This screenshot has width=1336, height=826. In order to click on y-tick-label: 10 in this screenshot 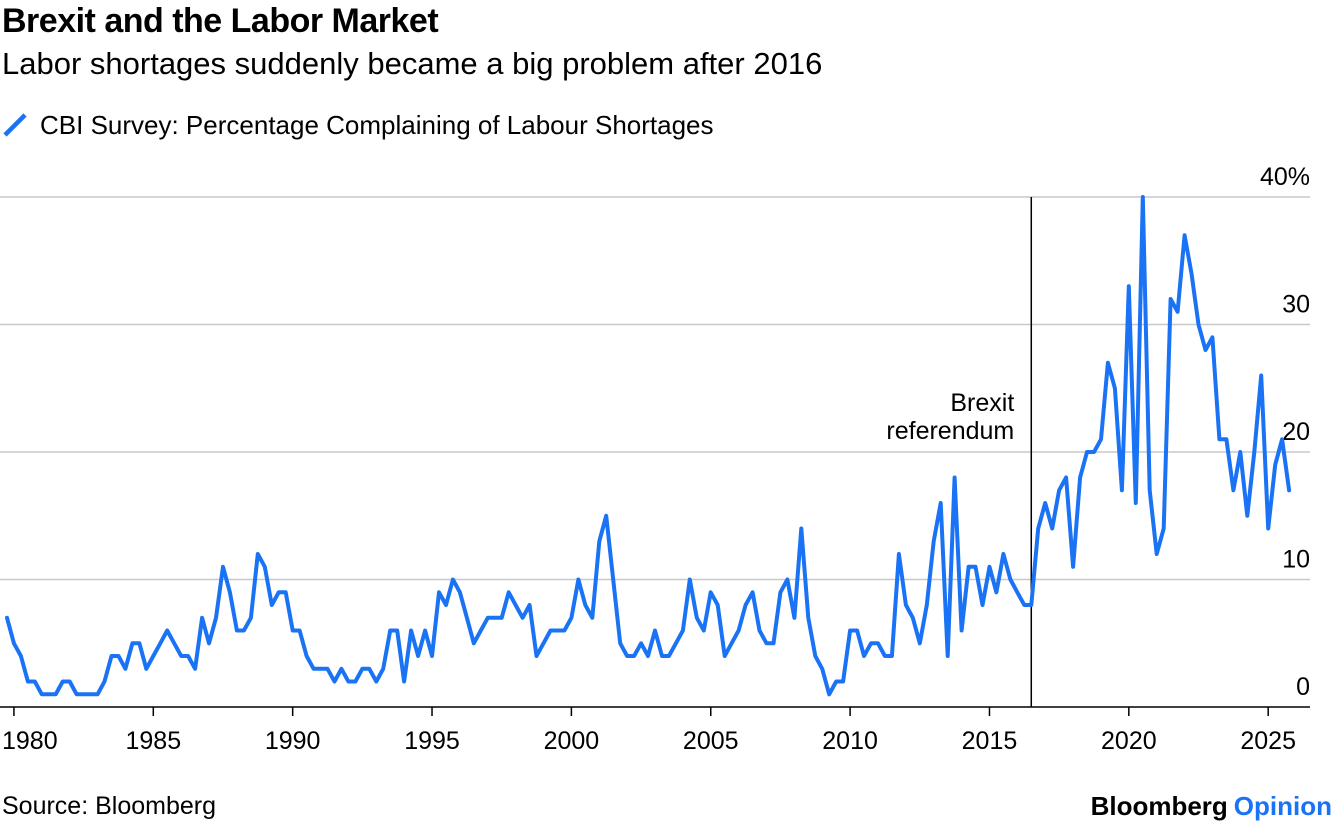, I will do `click(1296, 560)`.